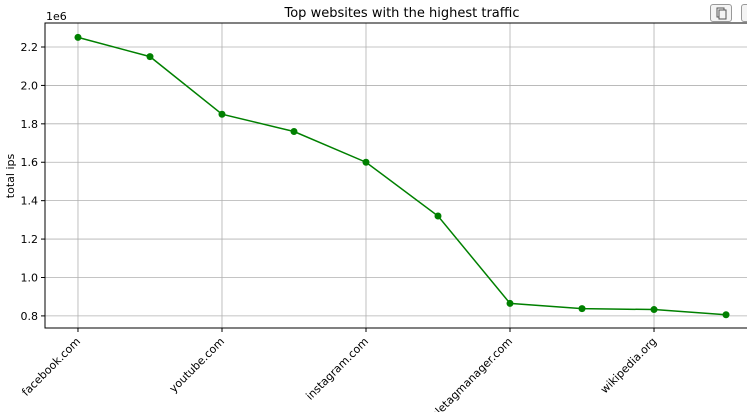 This screenshot has height=412, width=747. Describe the element at coordinates (402, 13) in the screenshot. I see `chart-title: Top websites with the highest traffic` at that location.